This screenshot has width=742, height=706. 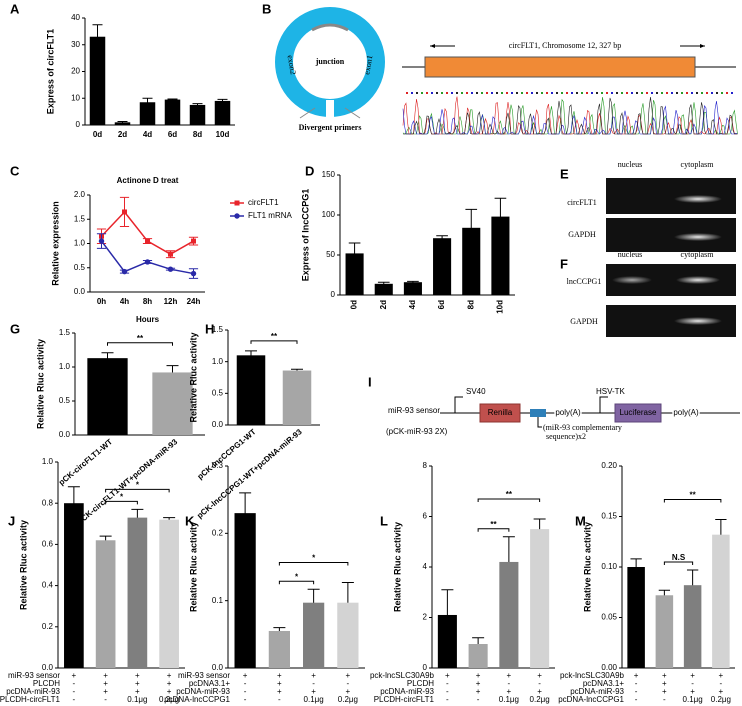 I want to click on y-tick-label: 0.10, so click(x=609, y=566).